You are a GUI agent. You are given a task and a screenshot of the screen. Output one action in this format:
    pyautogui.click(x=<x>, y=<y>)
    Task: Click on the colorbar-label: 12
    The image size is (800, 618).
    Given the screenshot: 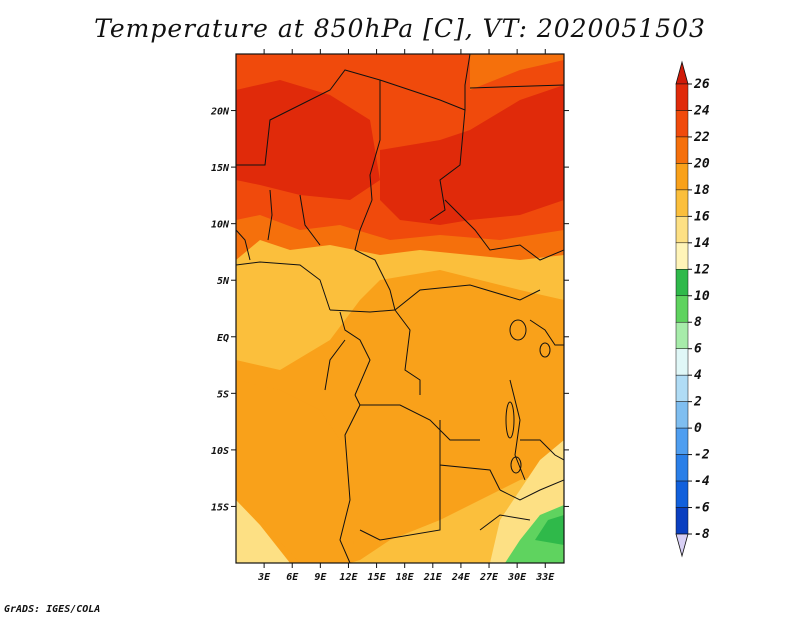 What is the action you would take?
    pyautogui.click(x=702, y=269)
    